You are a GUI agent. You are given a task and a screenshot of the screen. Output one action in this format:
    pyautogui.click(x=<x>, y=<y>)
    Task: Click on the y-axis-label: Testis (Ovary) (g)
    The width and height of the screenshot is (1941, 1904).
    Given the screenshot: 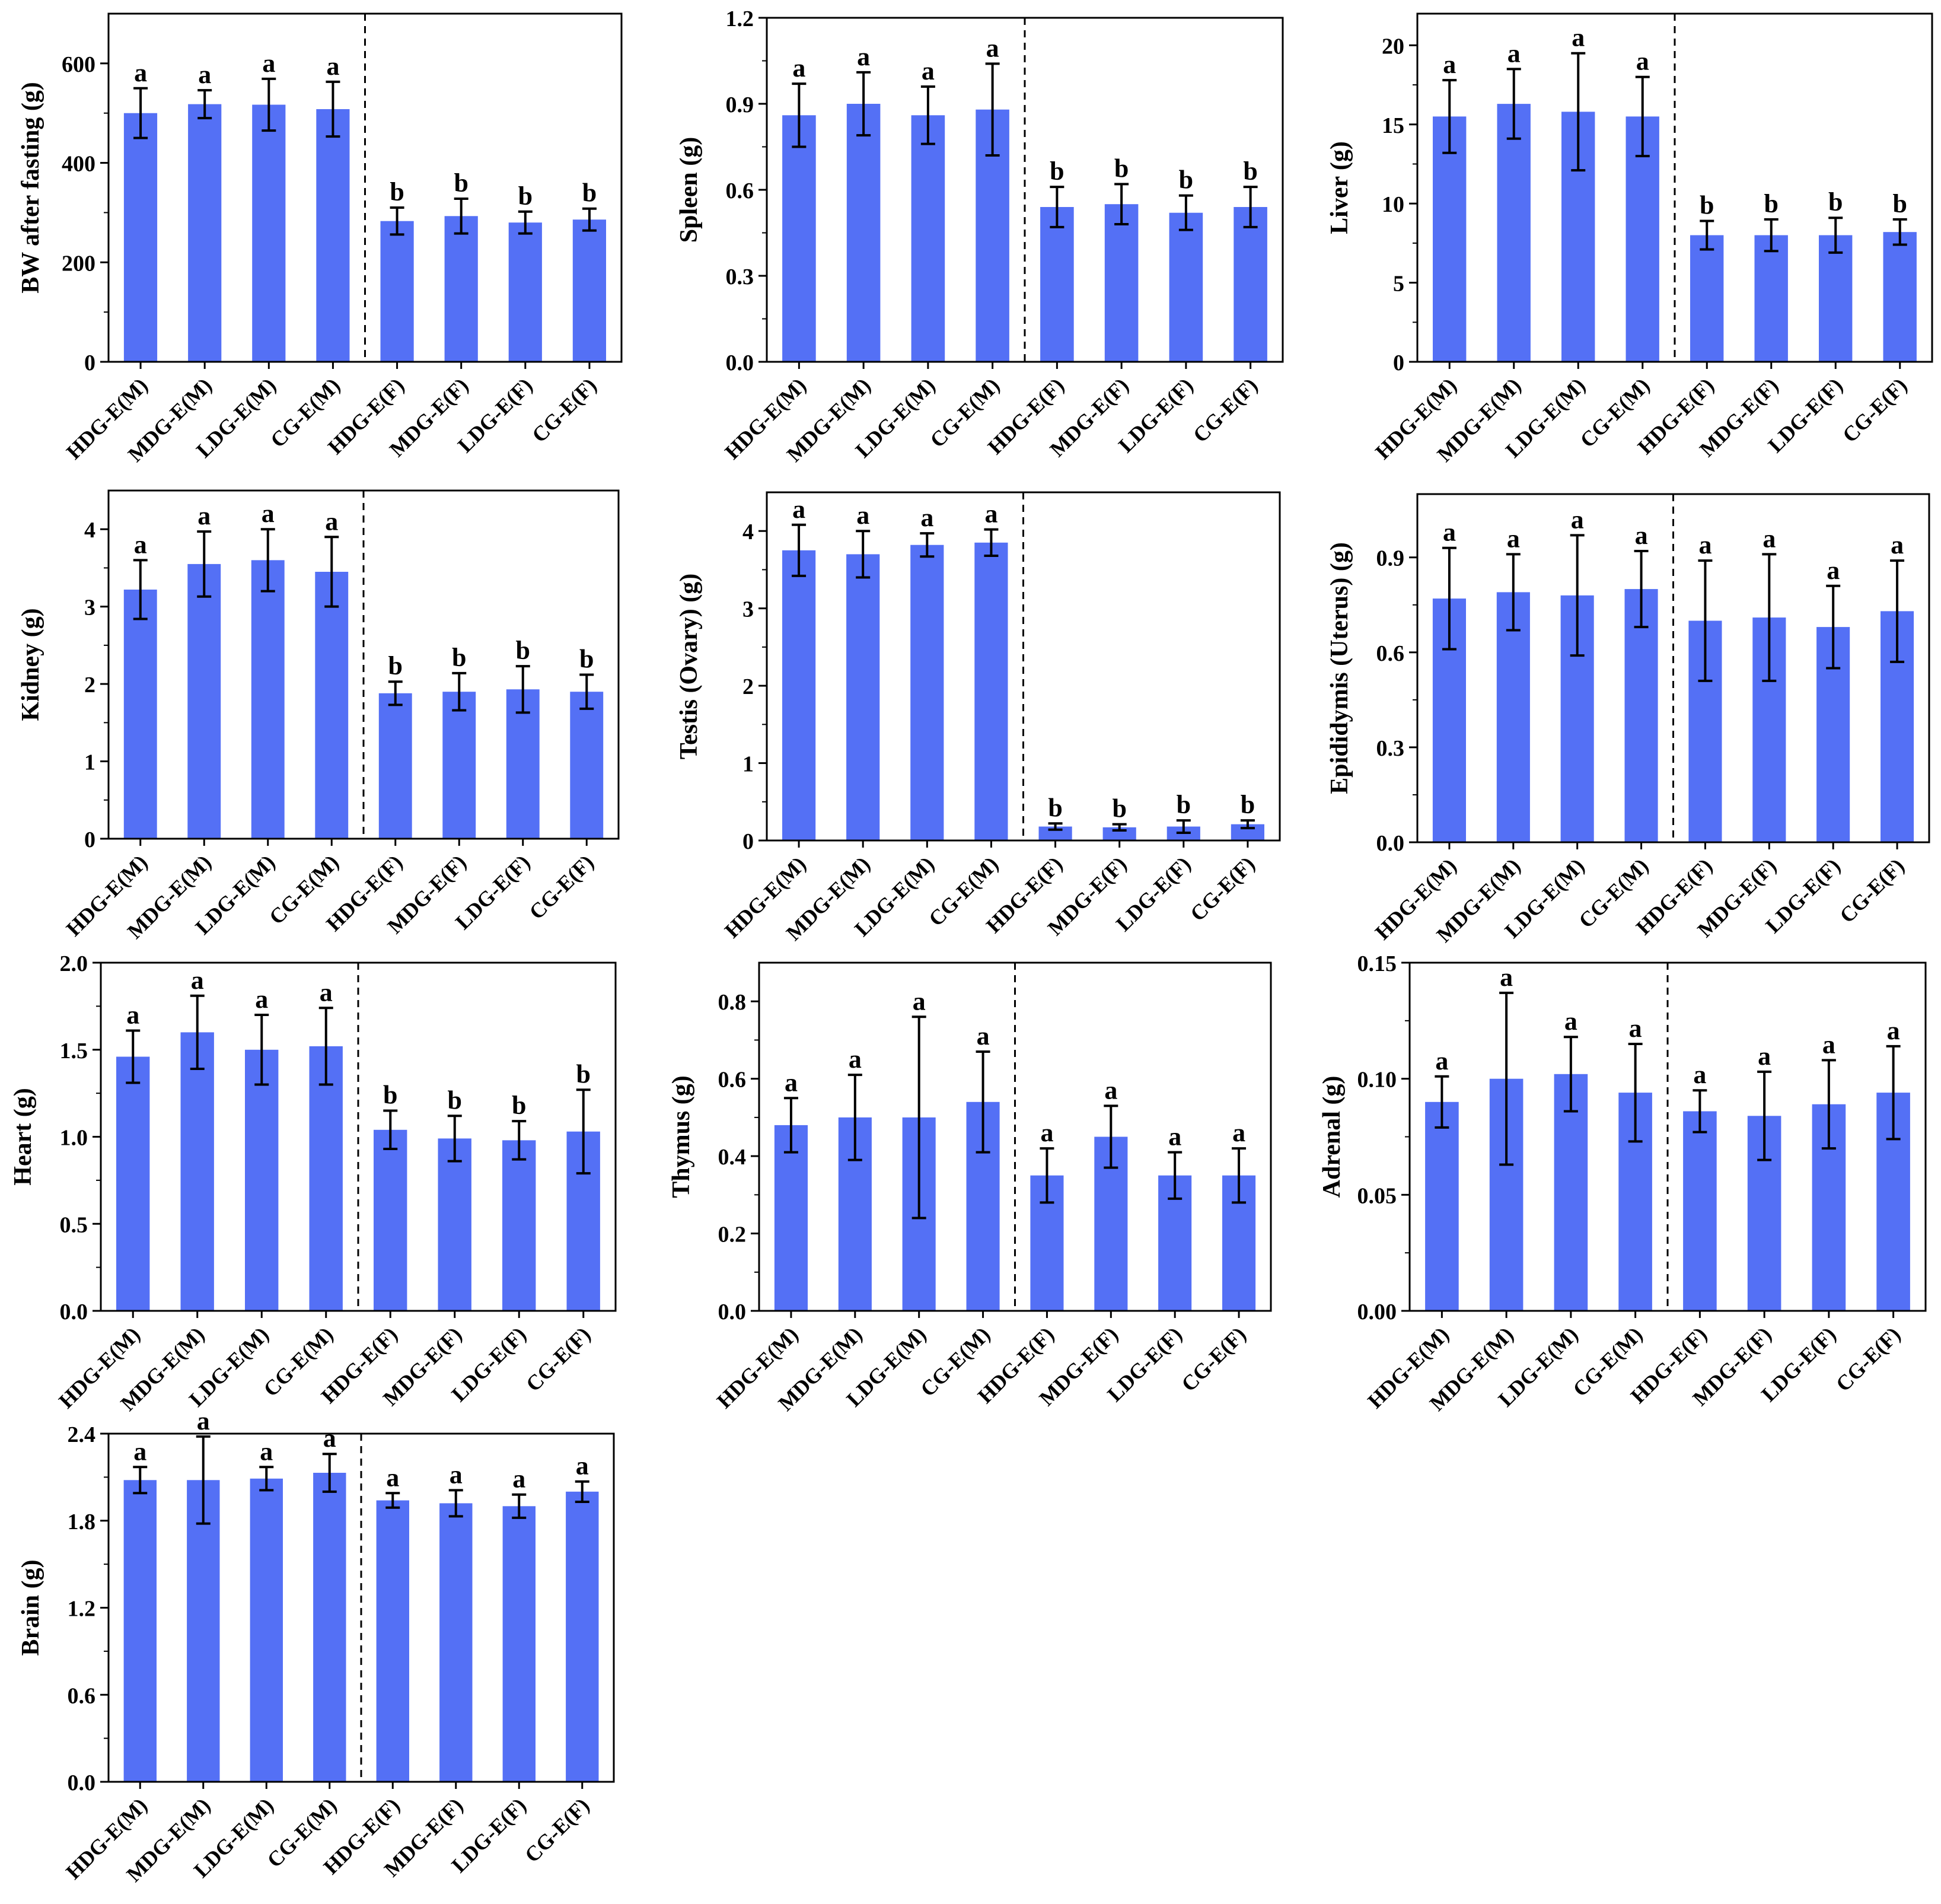 What is the action you would take?
    pyautogui.click(x=689, y=667)
    